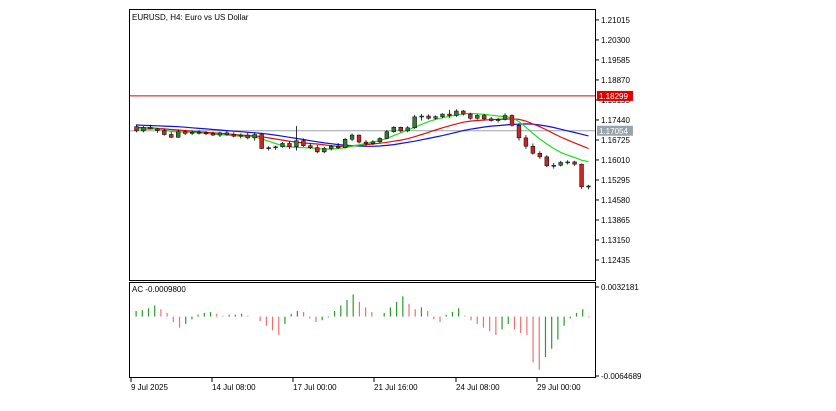  What do you see at coordinates (478, 387) in the screenshot?
I see `time-tick-label: 24 Jul 08:00` at bounding box center [478, 387].